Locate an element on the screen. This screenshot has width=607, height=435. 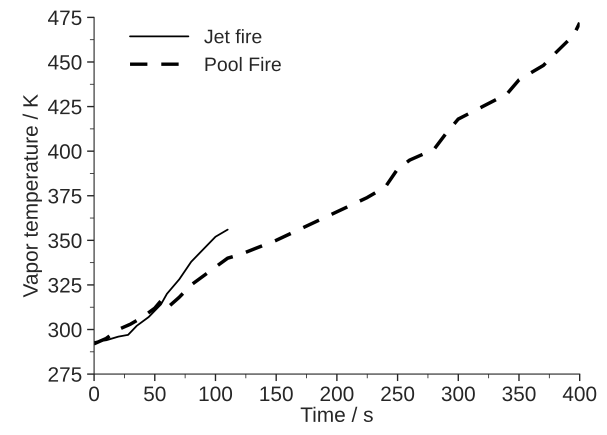
x-tick-label: 350 is located at coordinates (519, 394).